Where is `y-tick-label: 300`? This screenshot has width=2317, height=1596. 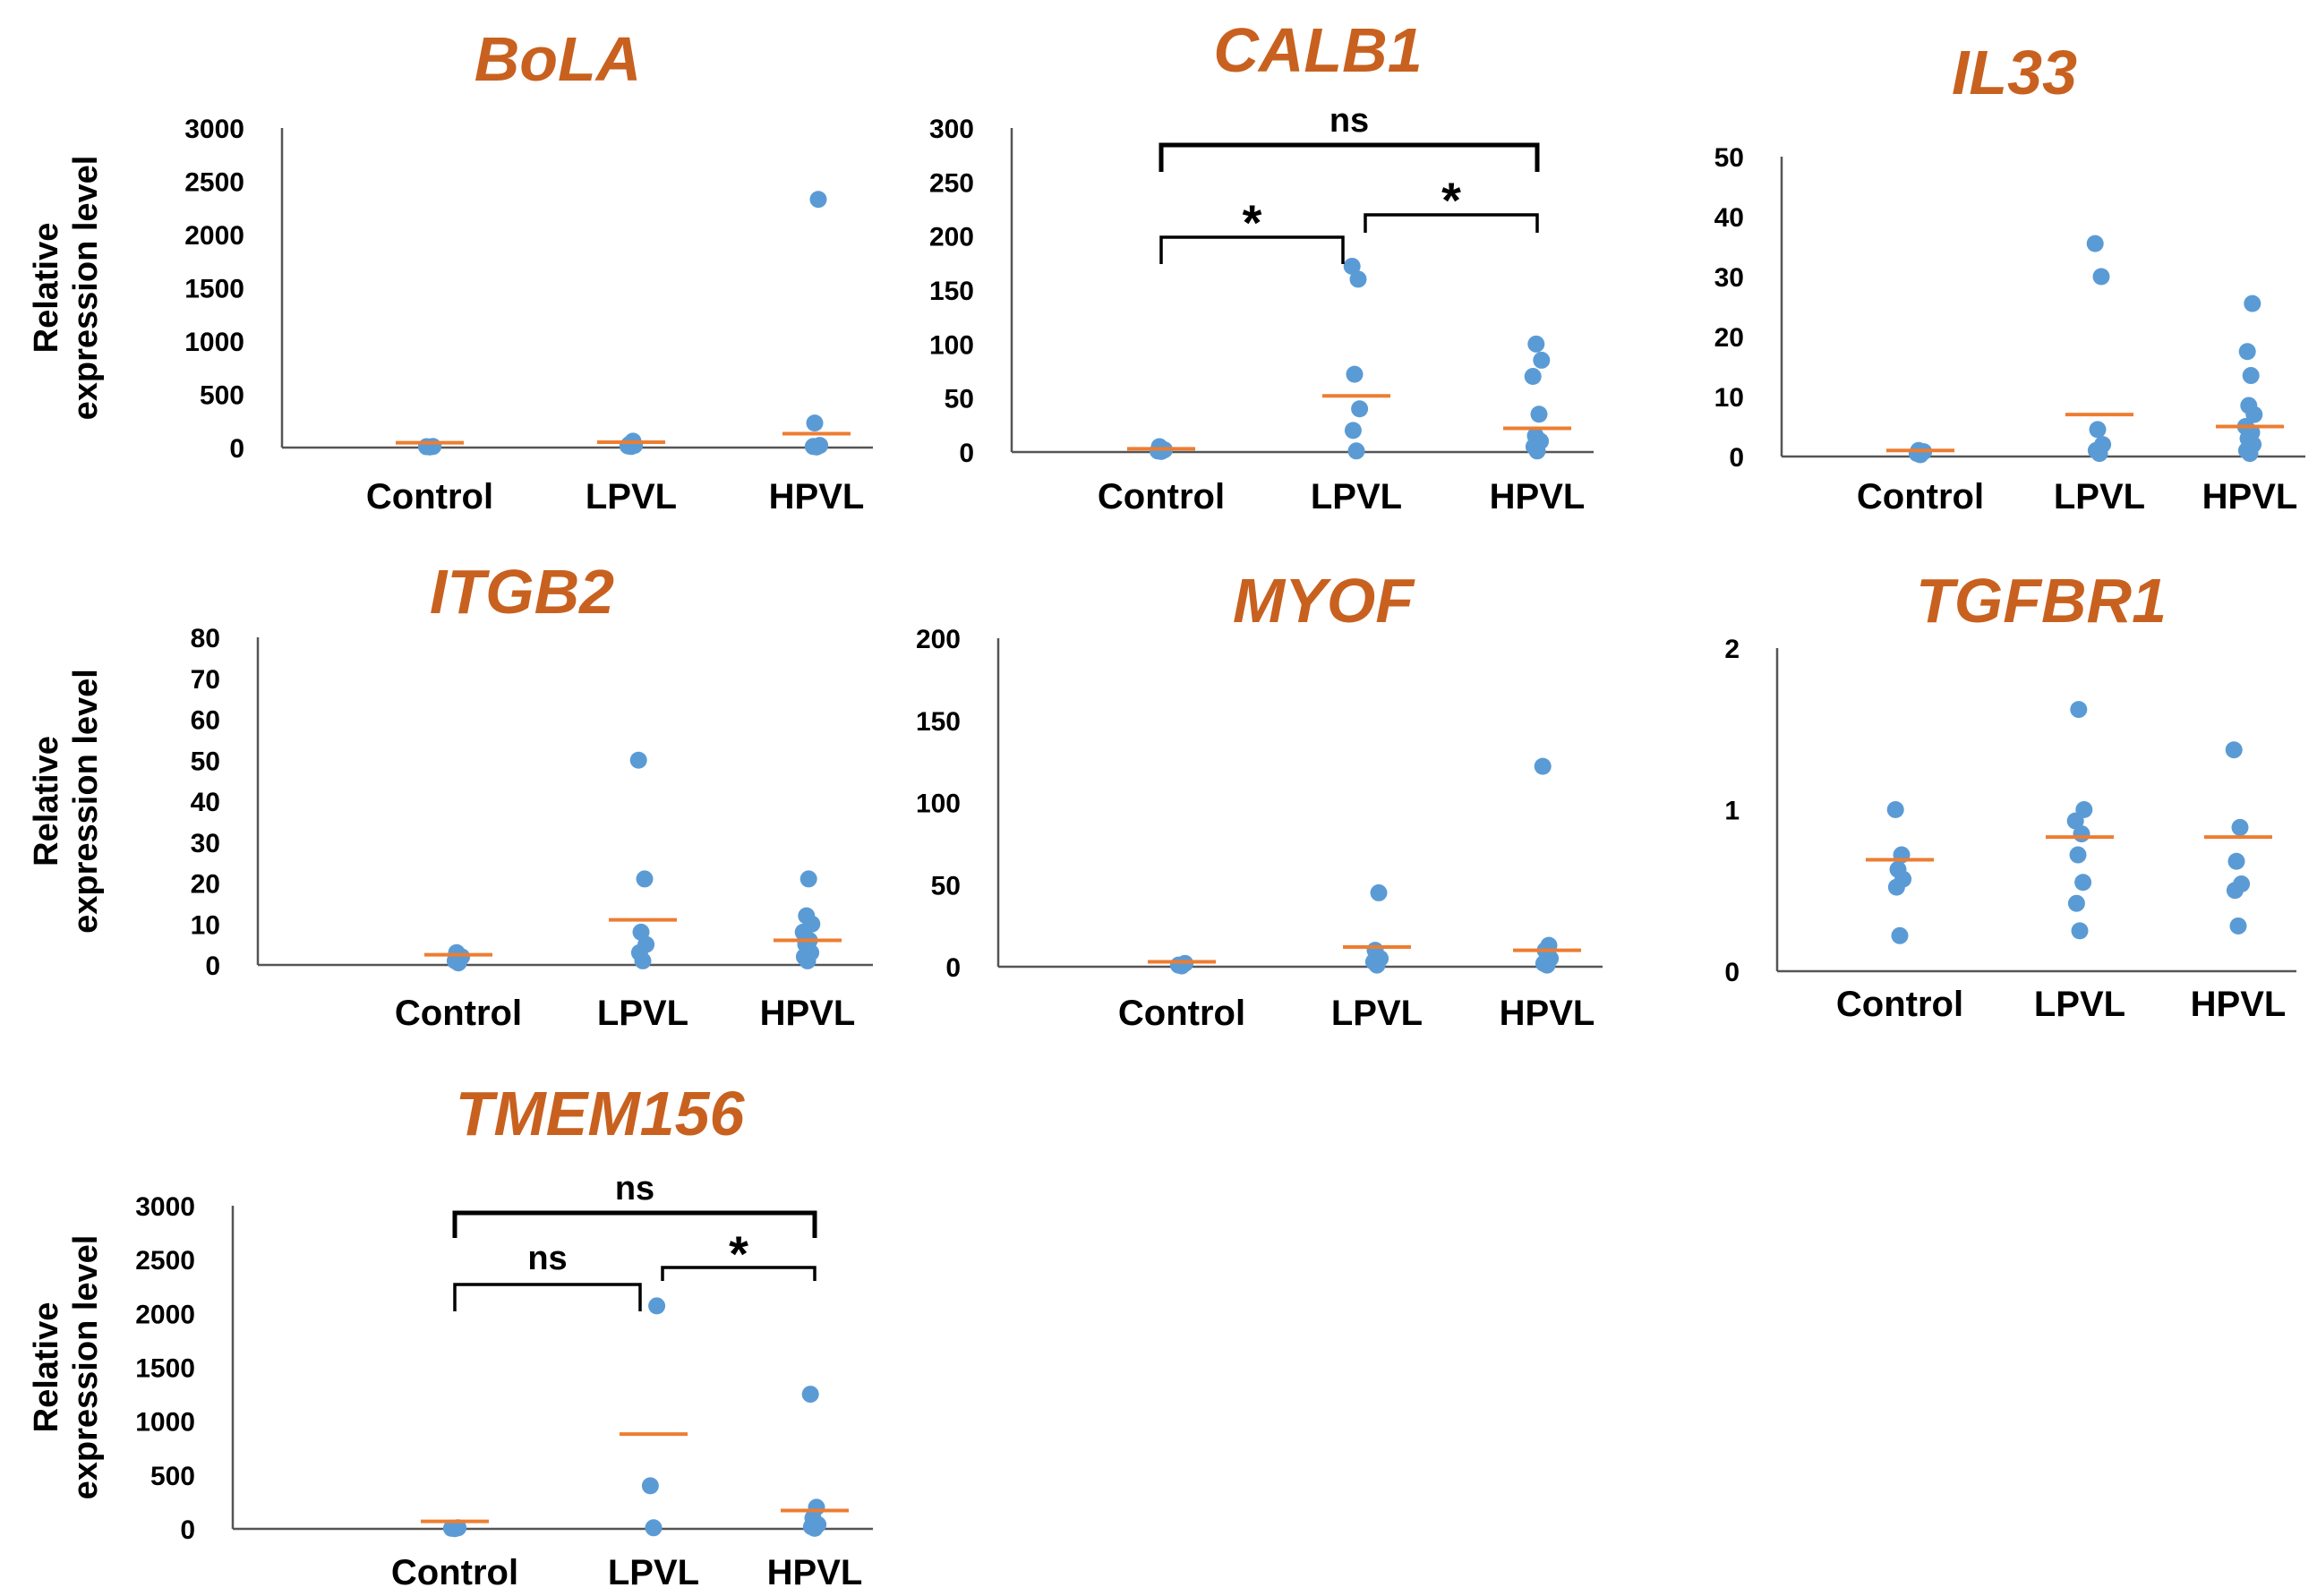 y-tick-label: 300 is located at coordinates (951, 129).